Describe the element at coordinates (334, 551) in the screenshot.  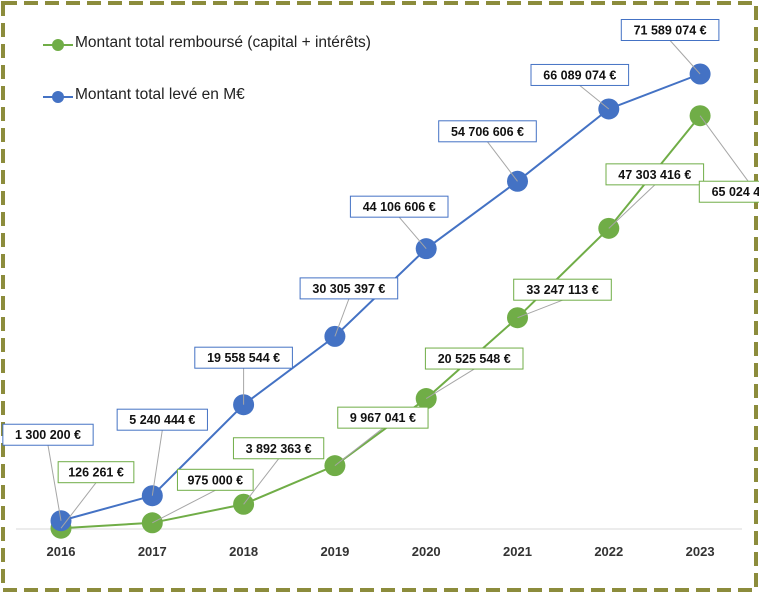
I see `x-tick-label-2019: 2019` at that location.